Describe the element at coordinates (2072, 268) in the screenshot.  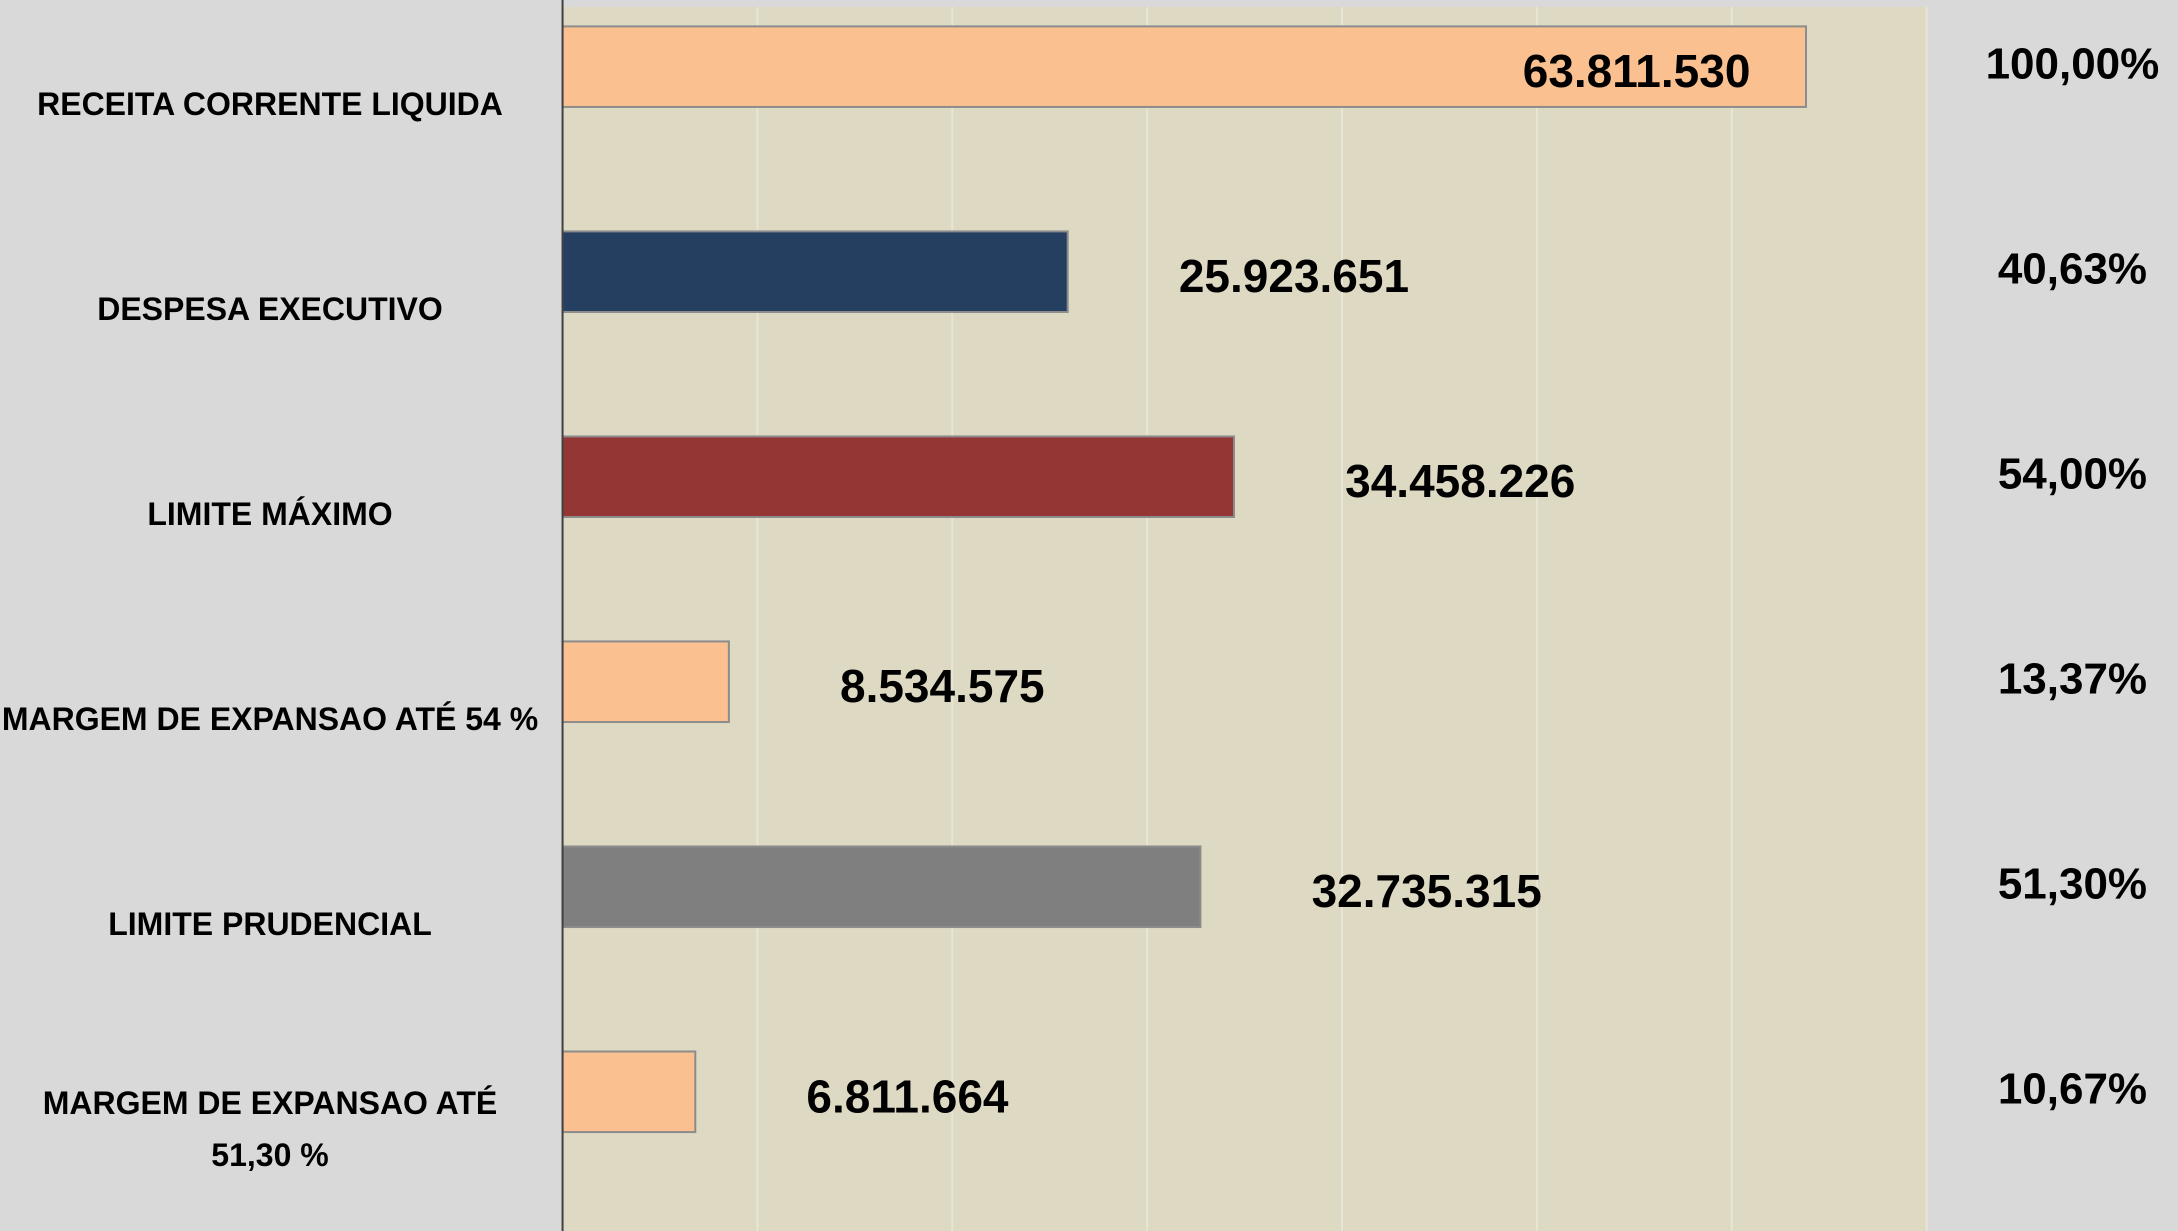
I see `percent-label: 40,63%` at that location.